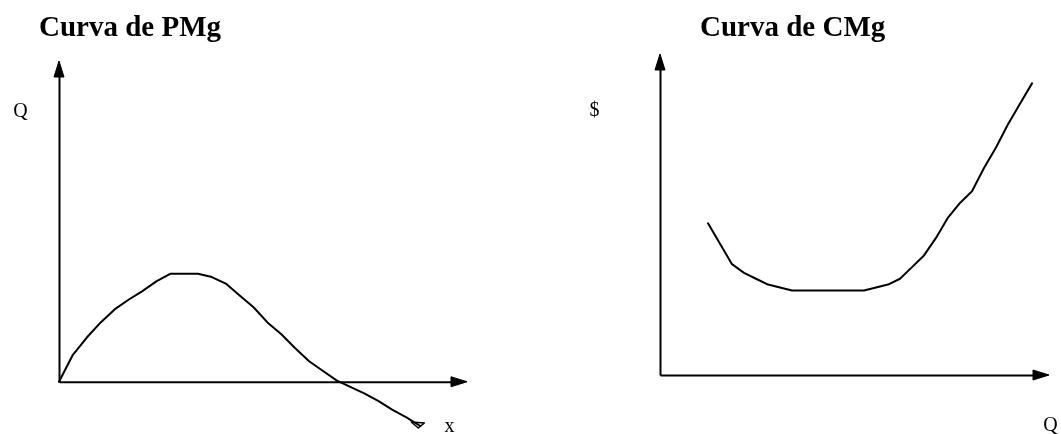  Describe the element at coordinates (21, 109) in the screenshot. I see `y-axis-title: Q` at that location.